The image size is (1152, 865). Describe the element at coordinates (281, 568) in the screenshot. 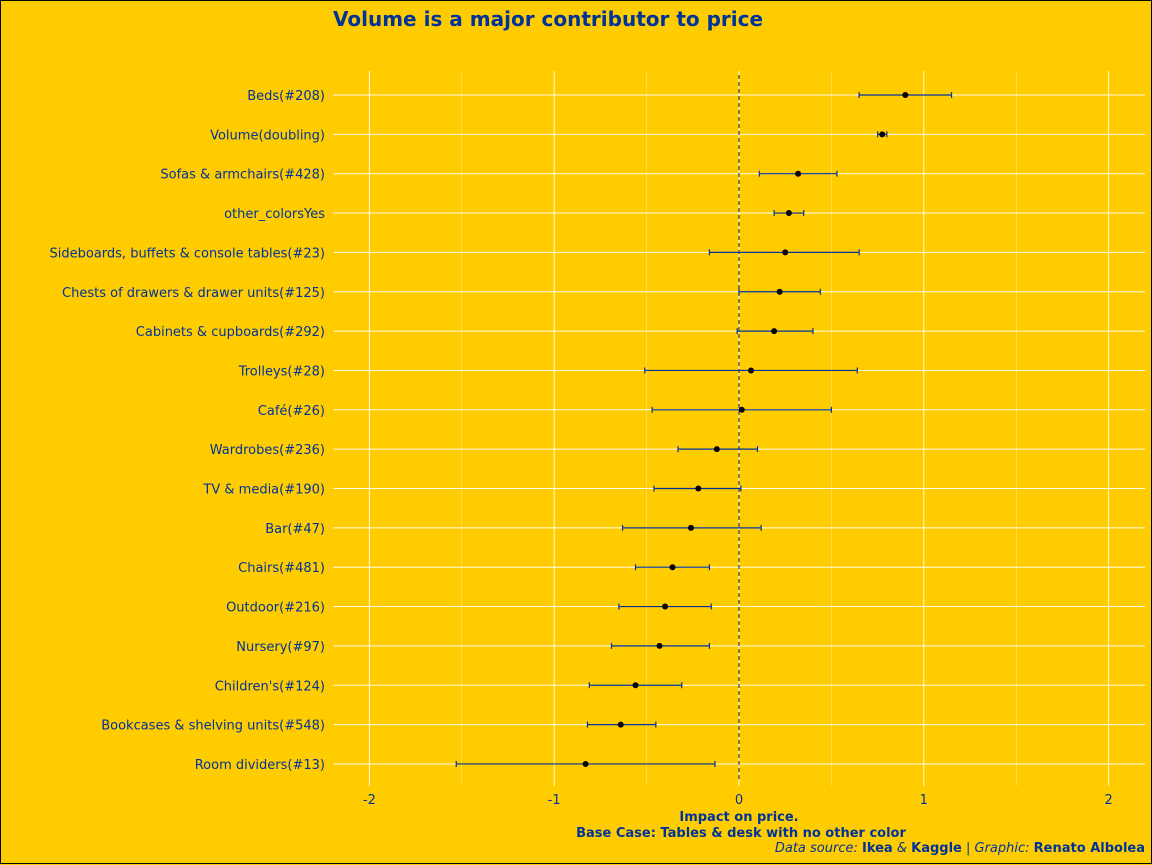

I see `category-label: Chairs(#481)` at that location.